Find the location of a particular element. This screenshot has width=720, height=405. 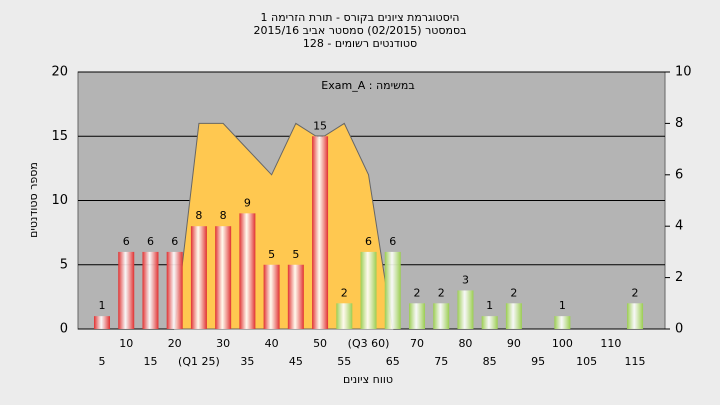

annotation: במשימה : Exam_A is located at coordinates (367, 85).